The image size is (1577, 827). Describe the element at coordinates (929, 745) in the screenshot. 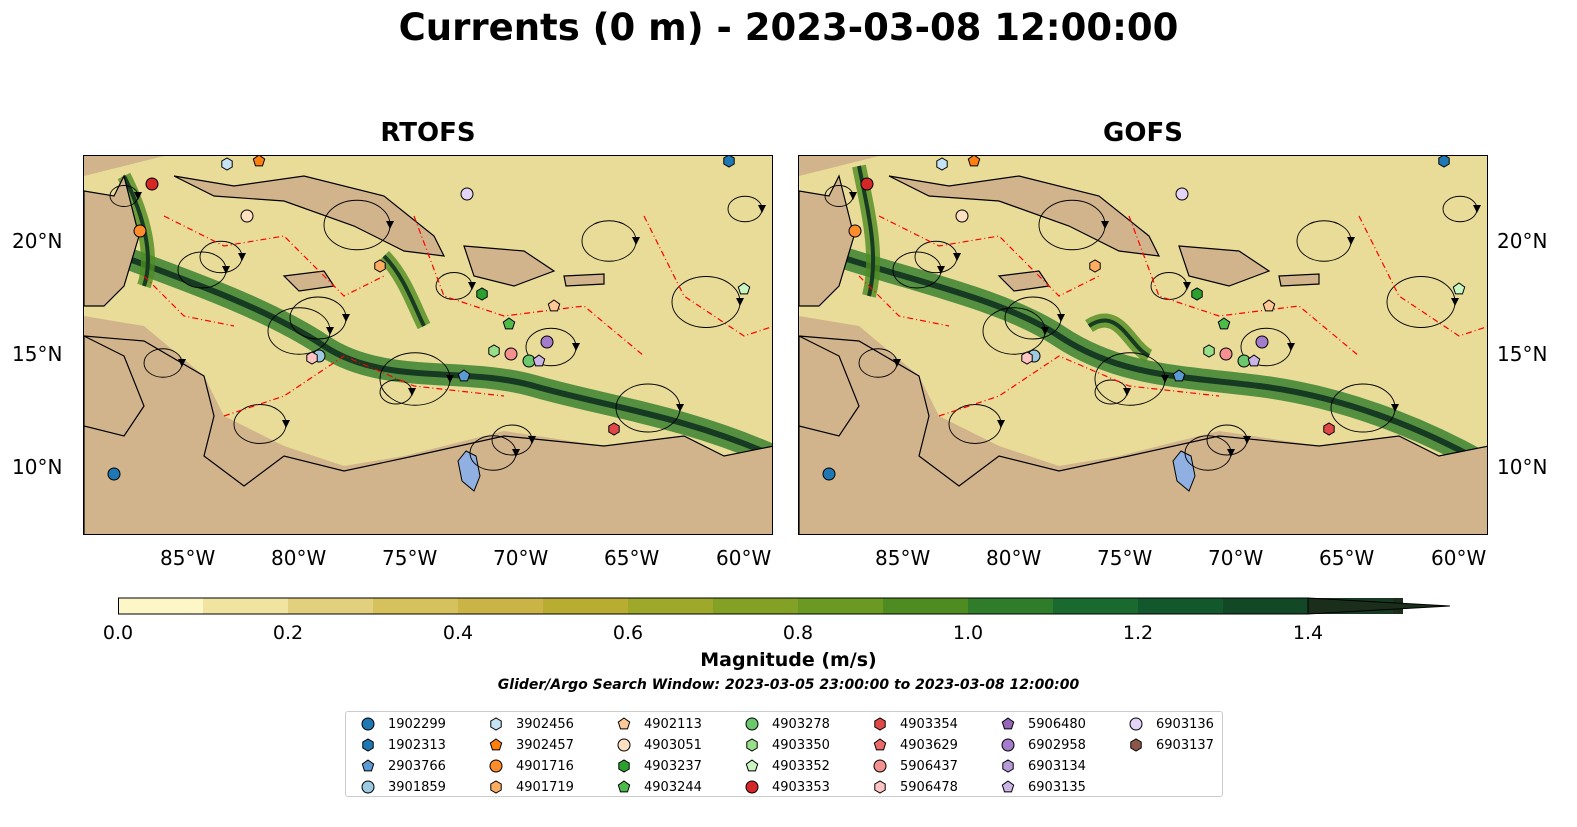

I see `legend-label: 4903629` at that location.